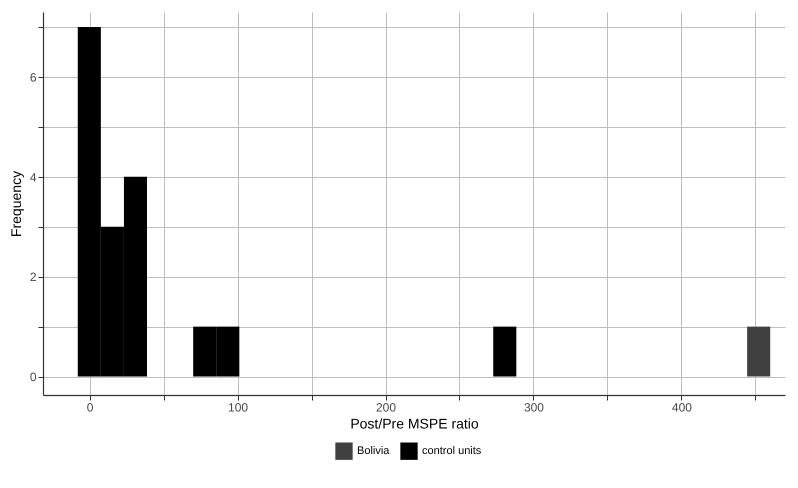  I want to click on y-tick-label: 0, so click(33, 377).